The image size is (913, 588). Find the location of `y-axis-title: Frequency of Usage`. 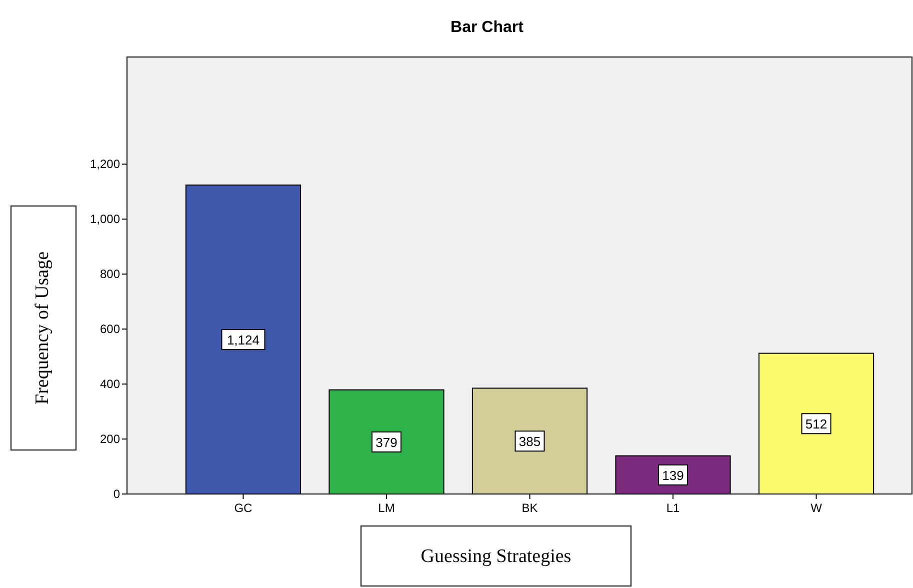

y-axis-title: Frequency of Usage is located at coordinates (42, 328).